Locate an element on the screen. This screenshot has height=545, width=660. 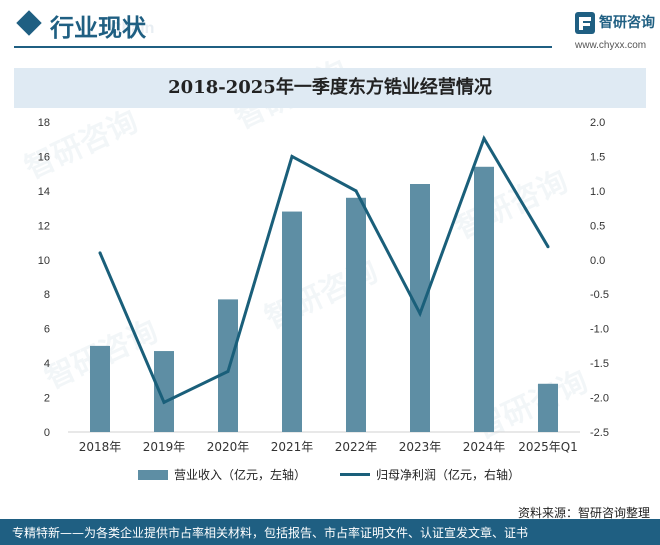
chart-title: 2018-2025年一季度东方锆业经营情况 is located at coordinates (330, 87).